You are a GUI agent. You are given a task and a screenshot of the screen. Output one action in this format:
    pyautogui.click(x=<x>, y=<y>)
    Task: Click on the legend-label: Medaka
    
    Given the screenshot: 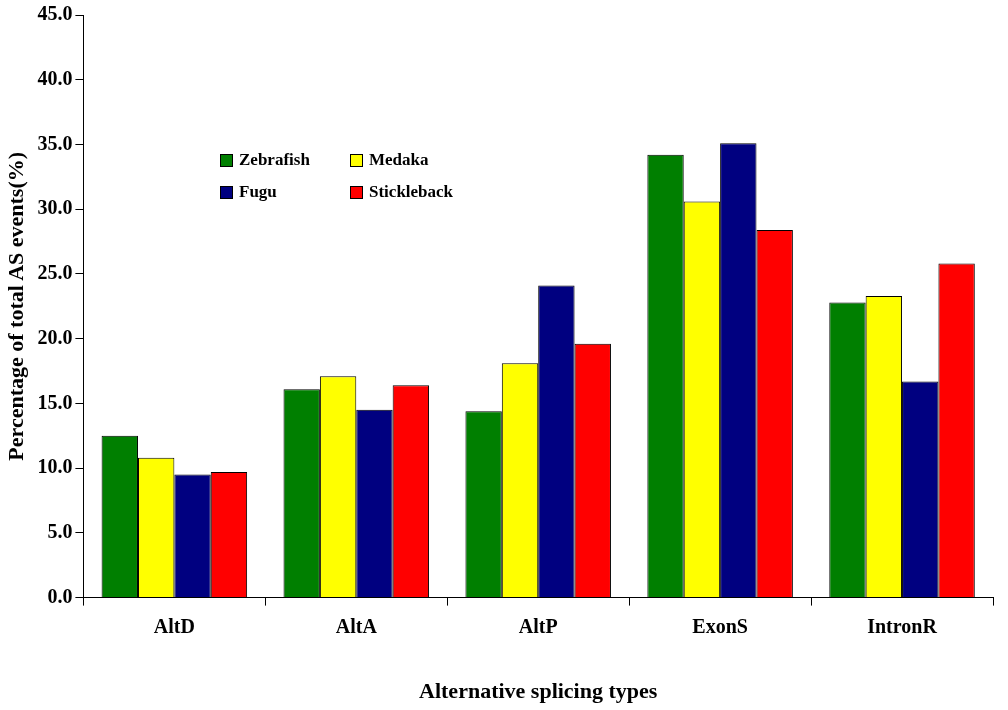 What is the action you would take?
    pyautogui.click(x=399, y=160)
    